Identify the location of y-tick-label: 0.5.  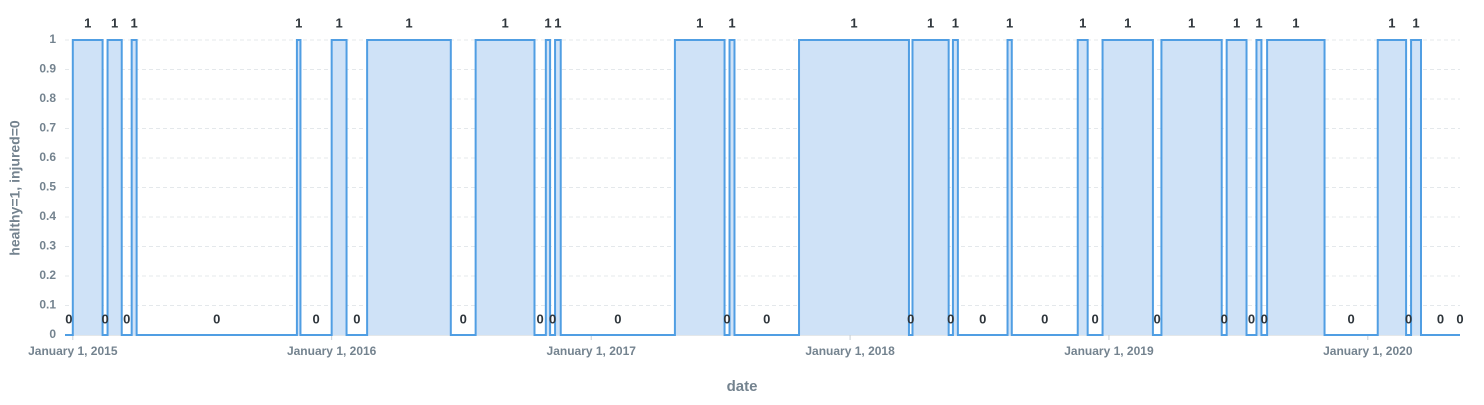
(47, 187).